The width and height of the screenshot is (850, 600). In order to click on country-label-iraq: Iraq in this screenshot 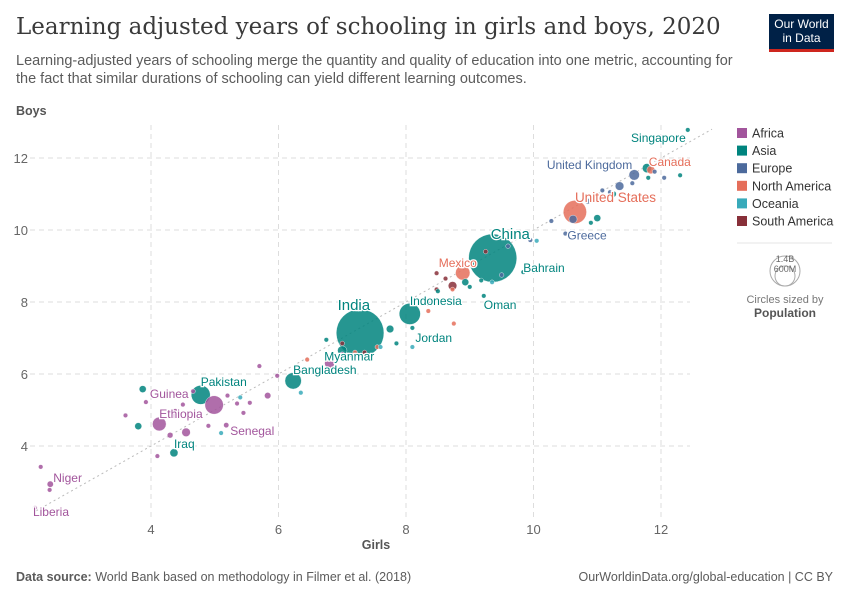, I will do `click(184, 444)`.